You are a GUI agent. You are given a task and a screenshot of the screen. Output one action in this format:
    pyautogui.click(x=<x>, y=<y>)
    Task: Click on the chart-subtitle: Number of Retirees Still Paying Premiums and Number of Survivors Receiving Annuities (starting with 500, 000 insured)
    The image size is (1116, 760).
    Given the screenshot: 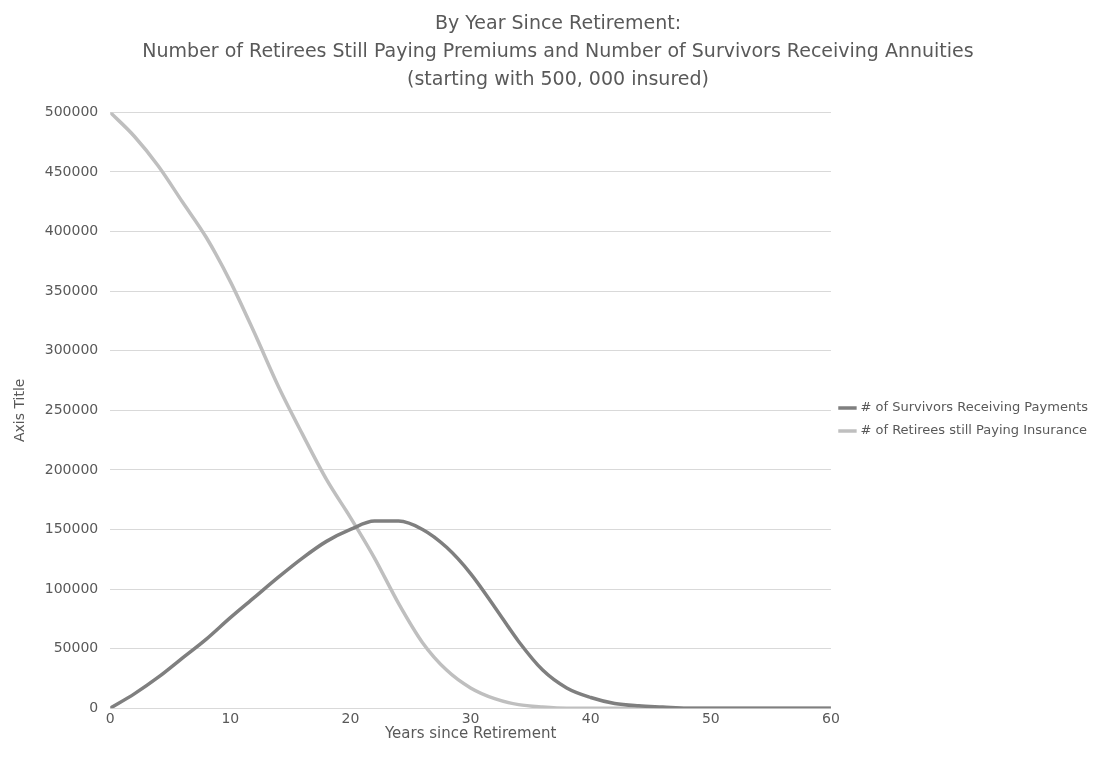 What is the action you would take?
    pyautogui.click(x=558, y=64)
    